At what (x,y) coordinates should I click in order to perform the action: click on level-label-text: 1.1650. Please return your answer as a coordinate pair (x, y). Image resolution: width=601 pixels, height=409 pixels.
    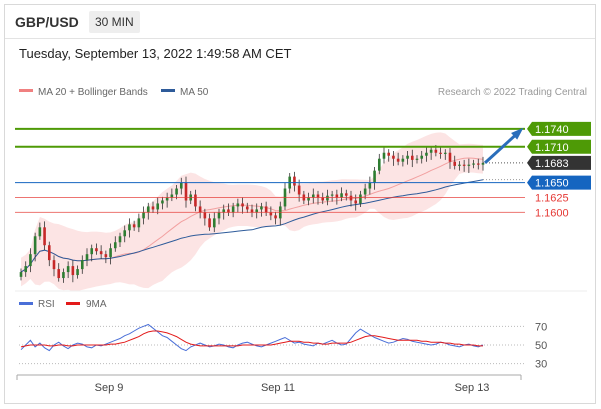
    Looking at the image, I should click on (552, 184).